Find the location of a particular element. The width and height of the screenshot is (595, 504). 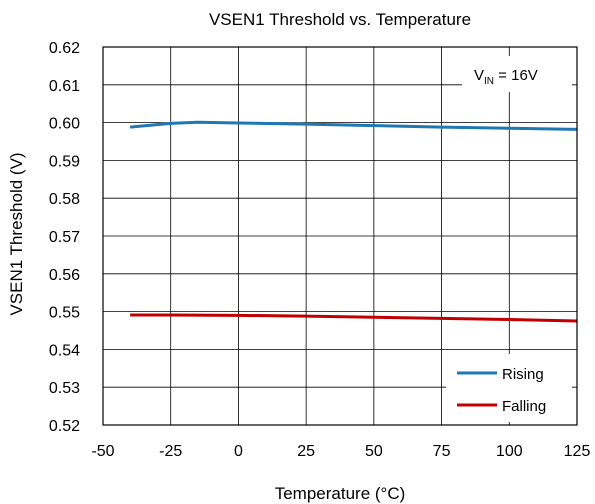

chart-title: VSEN1 Threshold vs. Temperature is located at coordinates (340, 19).